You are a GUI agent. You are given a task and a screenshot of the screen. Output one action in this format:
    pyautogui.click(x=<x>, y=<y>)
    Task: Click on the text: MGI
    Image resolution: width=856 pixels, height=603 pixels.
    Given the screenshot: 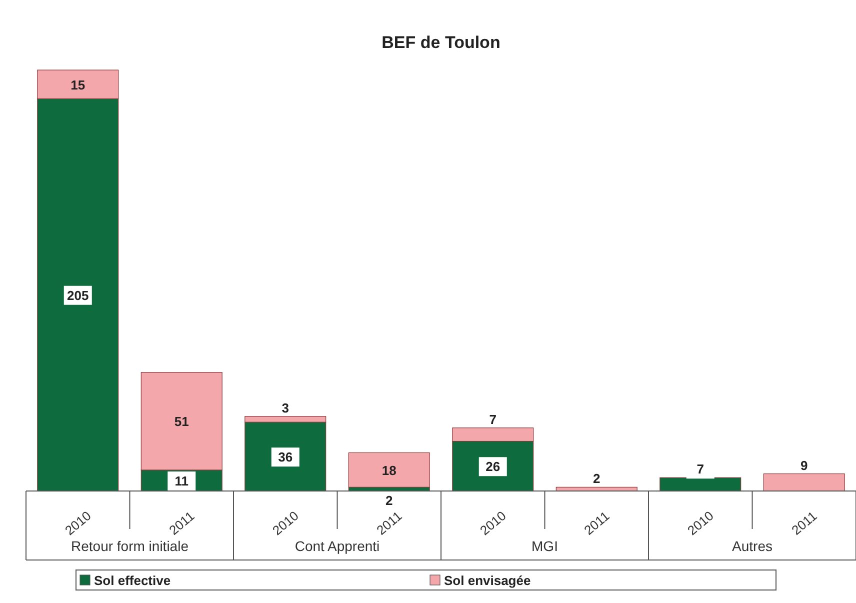 What is the action you would take?
    pyautogui.click(x=545, y=546)
    